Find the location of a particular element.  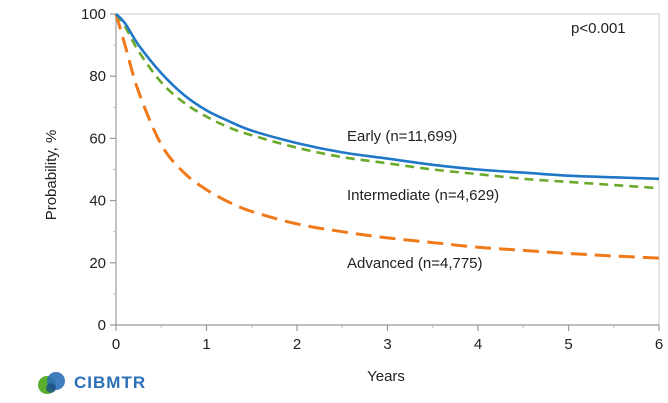

series-advanced-label: Advanced (n=4,775) is located at coordinates (415, 263).